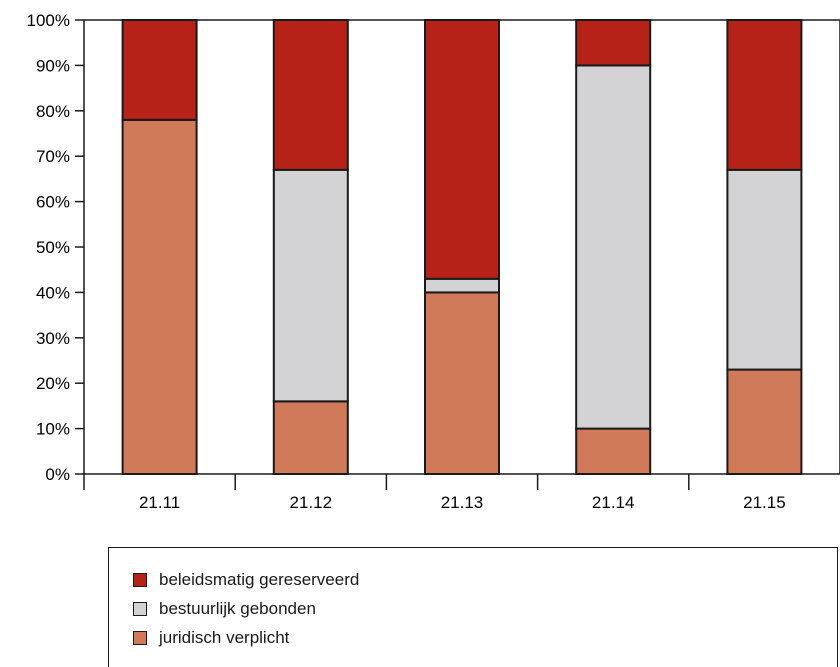  I want to click on legend-item-bestuurlijk: bestuurlijk gebonden, so click(224, 609).